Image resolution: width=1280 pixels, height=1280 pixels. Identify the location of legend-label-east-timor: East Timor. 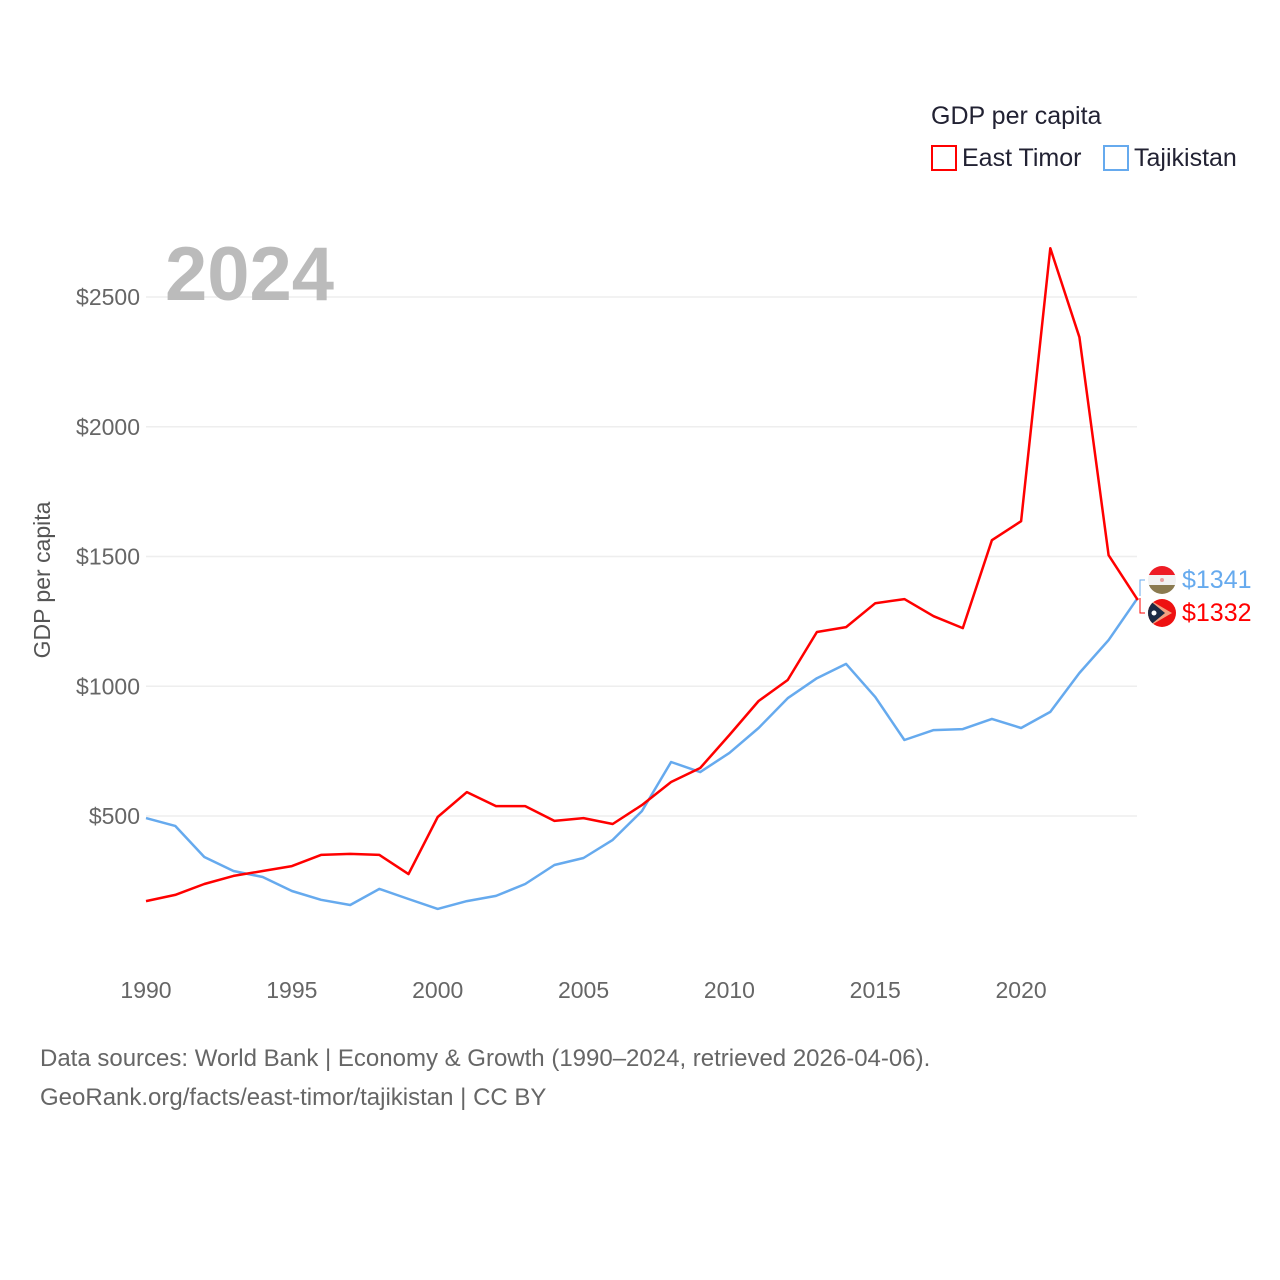
(1021, 158).